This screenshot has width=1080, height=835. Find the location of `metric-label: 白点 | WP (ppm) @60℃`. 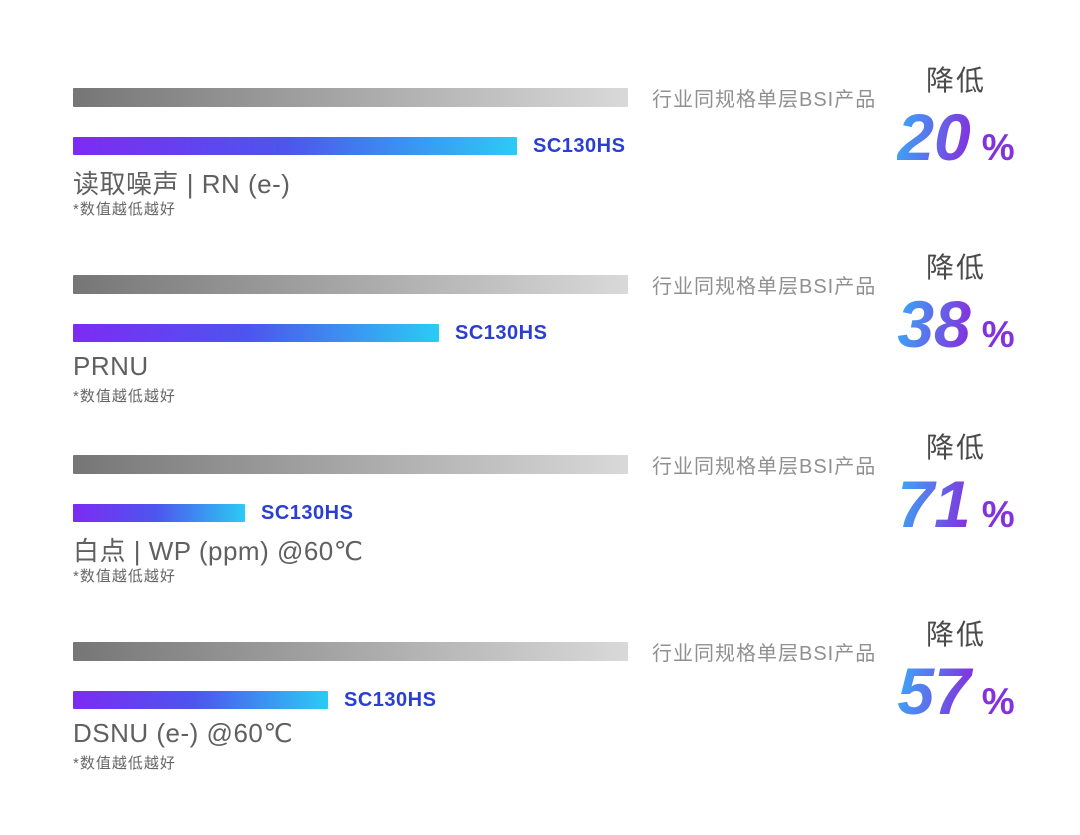

metric-label: 白点 | WP (ppm) @60℃ is located at coordinates (218, 551).